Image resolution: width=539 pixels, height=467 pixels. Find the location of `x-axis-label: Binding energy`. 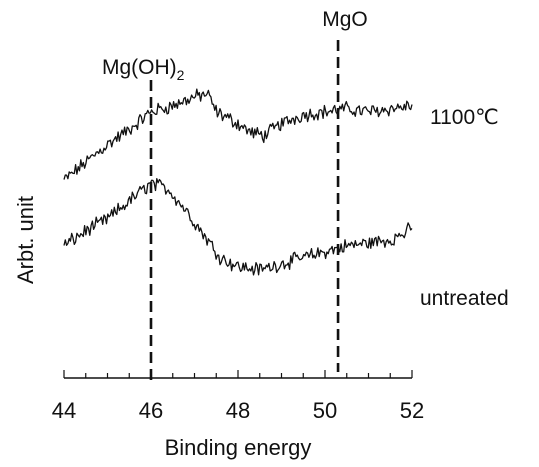

x-axis-label: Binding energy is located at coordinates (238, 447).